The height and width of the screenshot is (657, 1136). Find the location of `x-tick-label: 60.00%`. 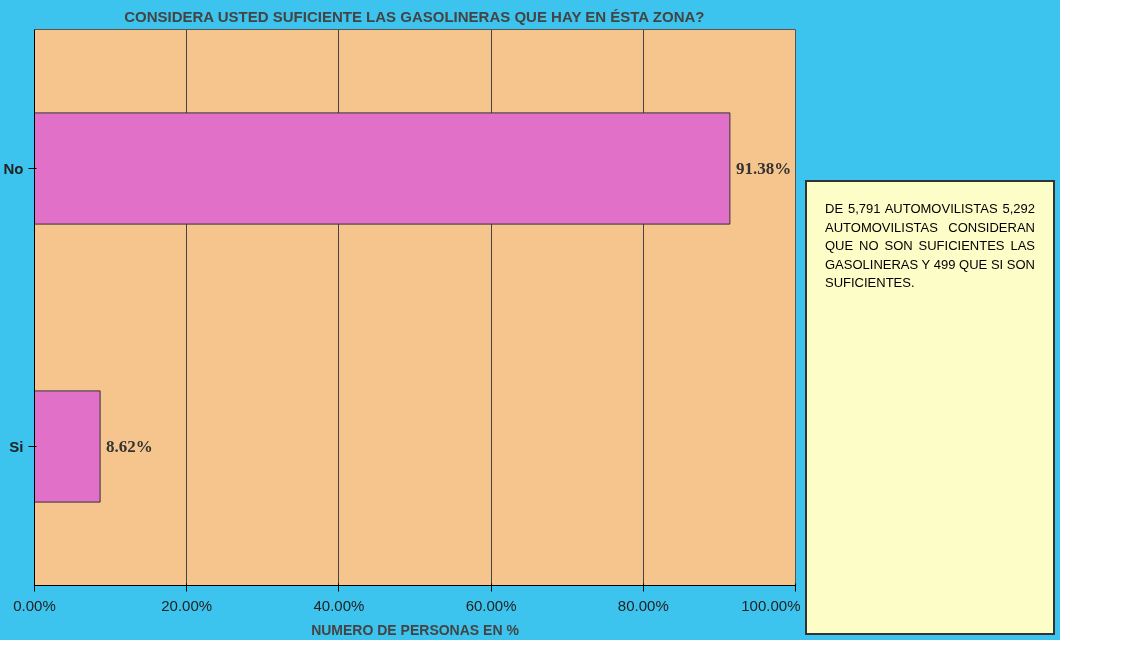

x-tick-label: 60.00% is located at coordinates (491, 605).